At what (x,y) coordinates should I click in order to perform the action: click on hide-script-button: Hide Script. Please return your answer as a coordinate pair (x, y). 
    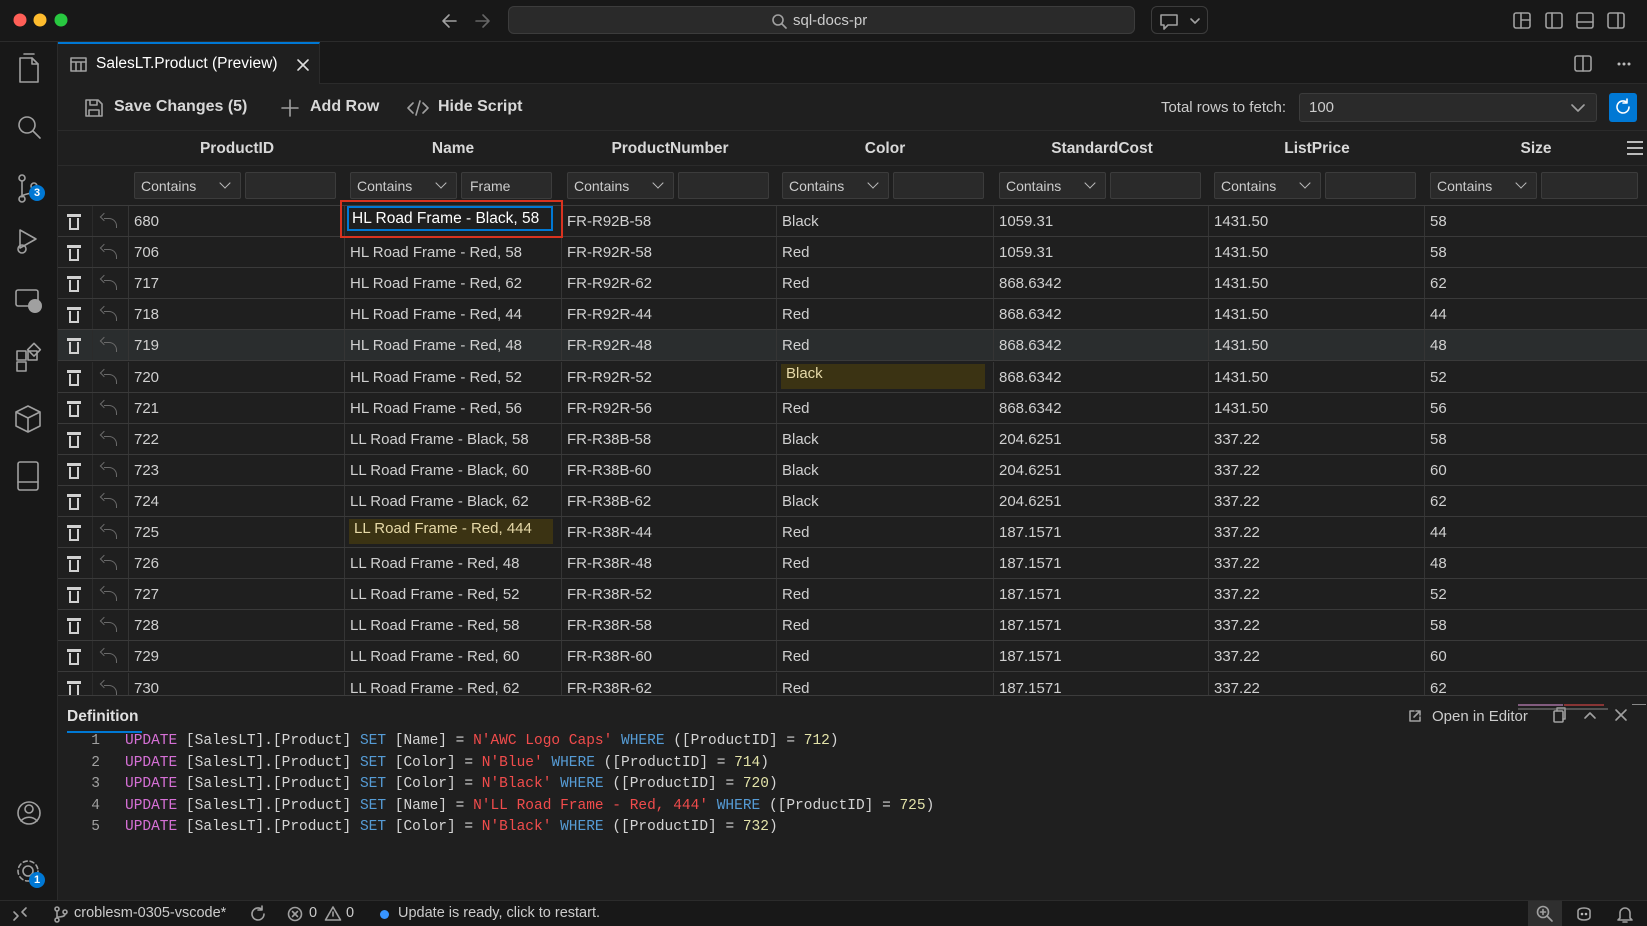
    Looking at the image, I should click on (480, 106).